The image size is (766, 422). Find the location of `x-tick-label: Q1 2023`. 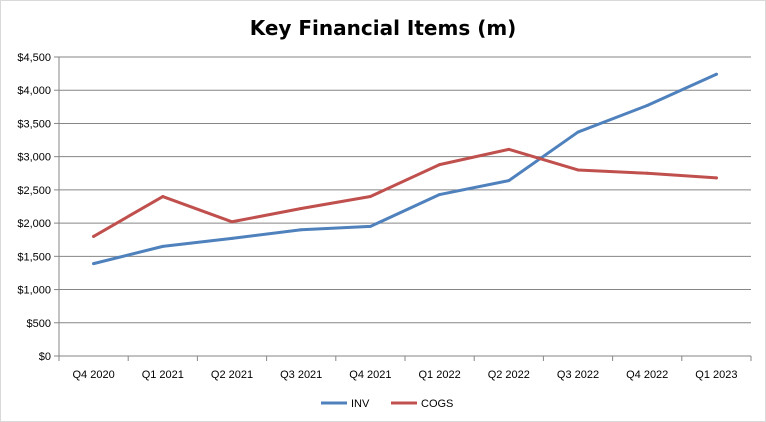

x-tick-label: Q1 2023 is located at coordinates (716, 375).